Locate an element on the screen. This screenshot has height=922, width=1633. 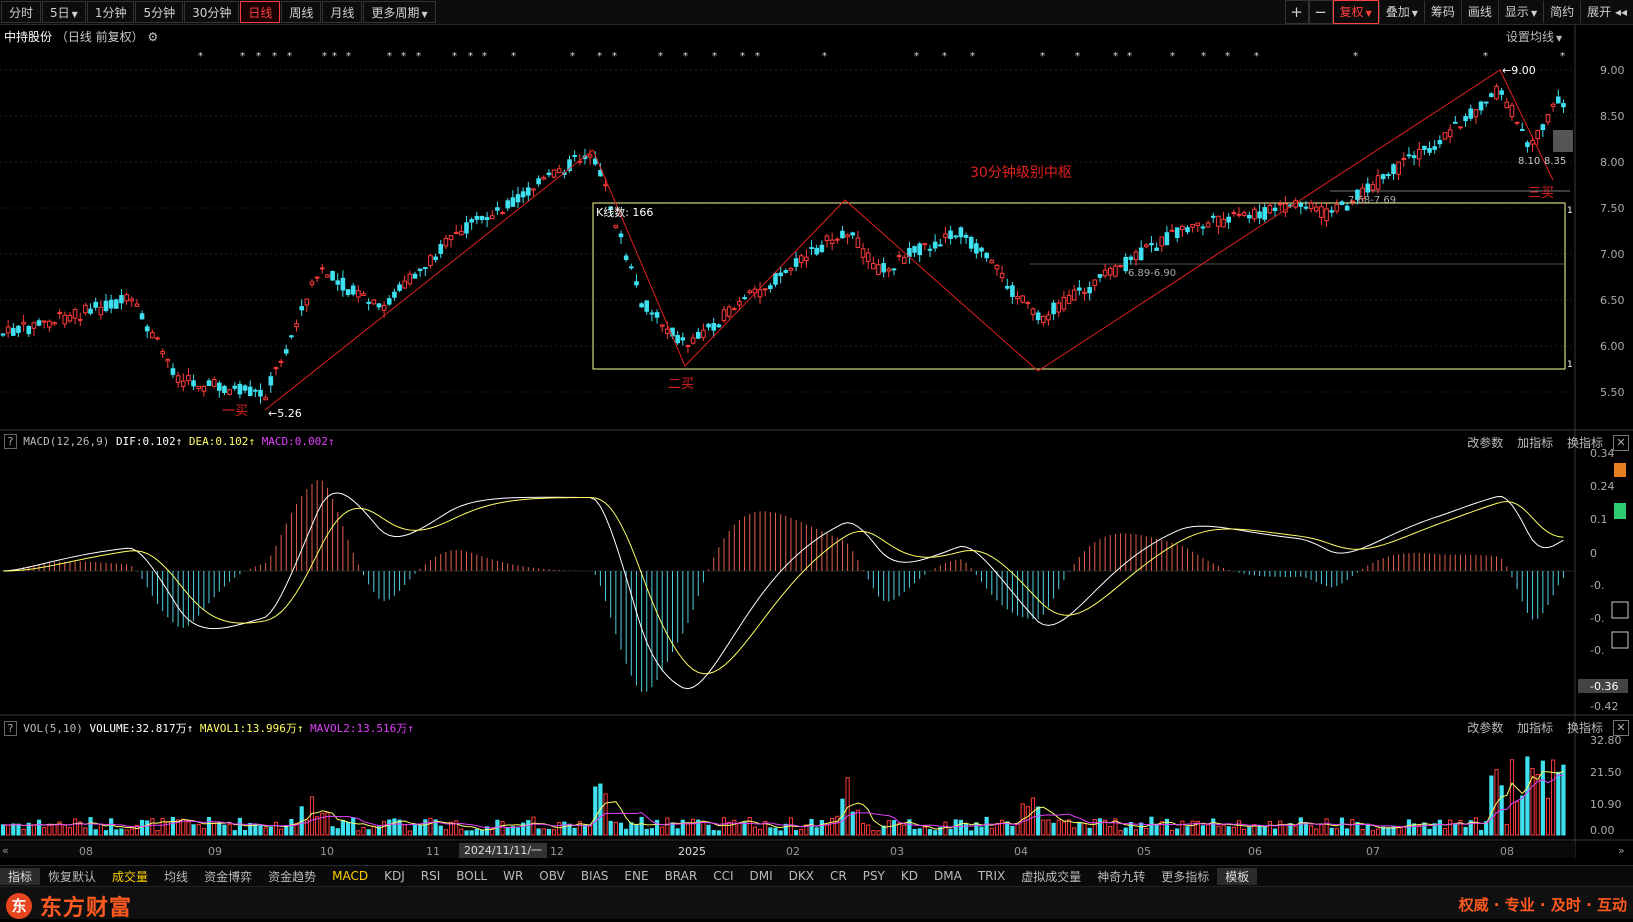
indicator-tab: 资金博弈 is located at coordinates (228, 876).